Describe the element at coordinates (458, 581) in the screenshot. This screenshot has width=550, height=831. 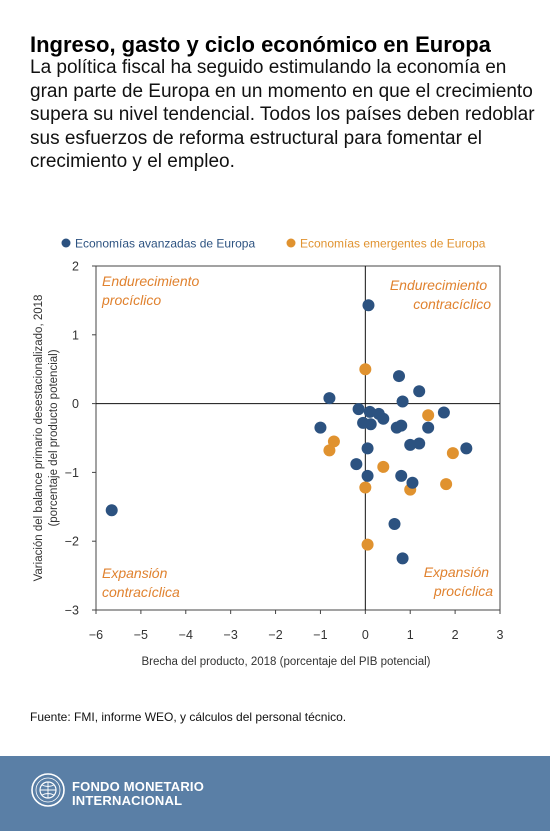
I see `quadrant-label-bottom-right: Expansión procíclica` at that location.